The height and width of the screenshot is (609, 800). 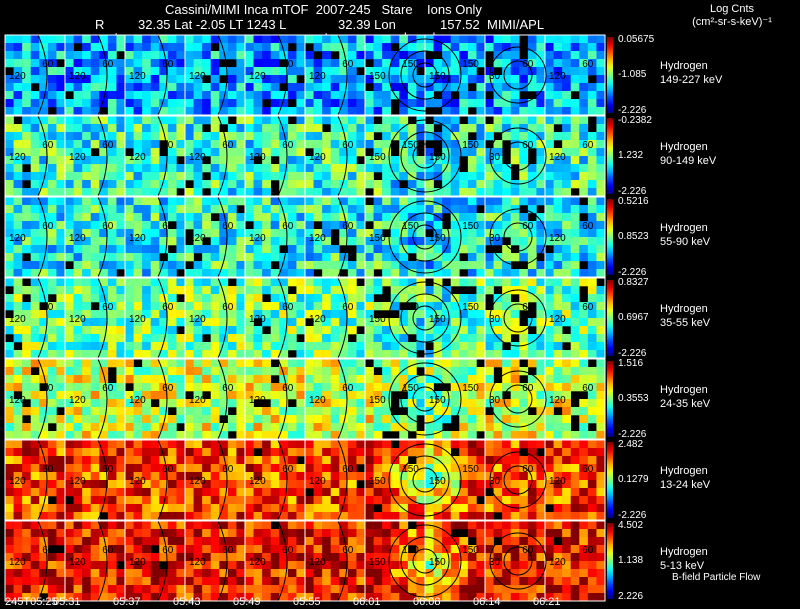 What do you see at coordinates (17, 400) in the screenshot?
I see `contour-label: 120` at bounding box center [17, 400].